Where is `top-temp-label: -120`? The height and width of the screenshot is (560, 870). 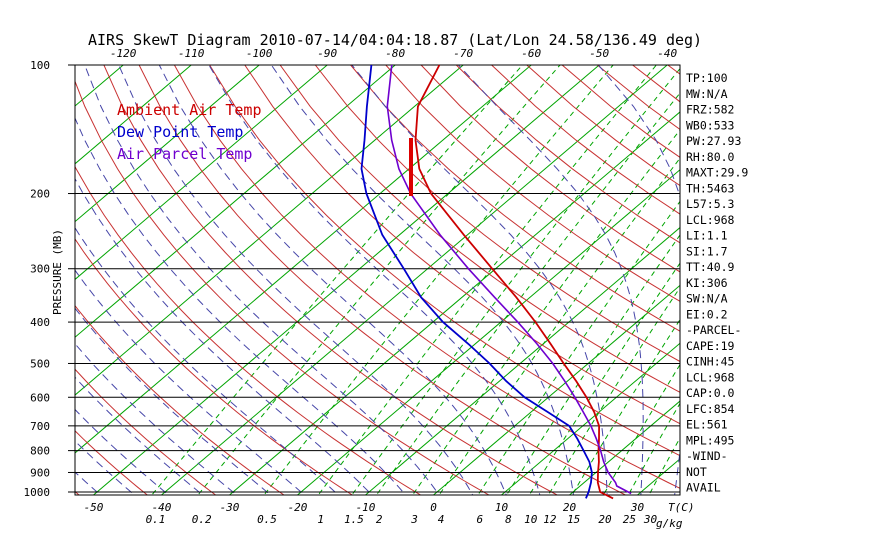 top-temp-label: -120 is located at coordinates (123, 53).